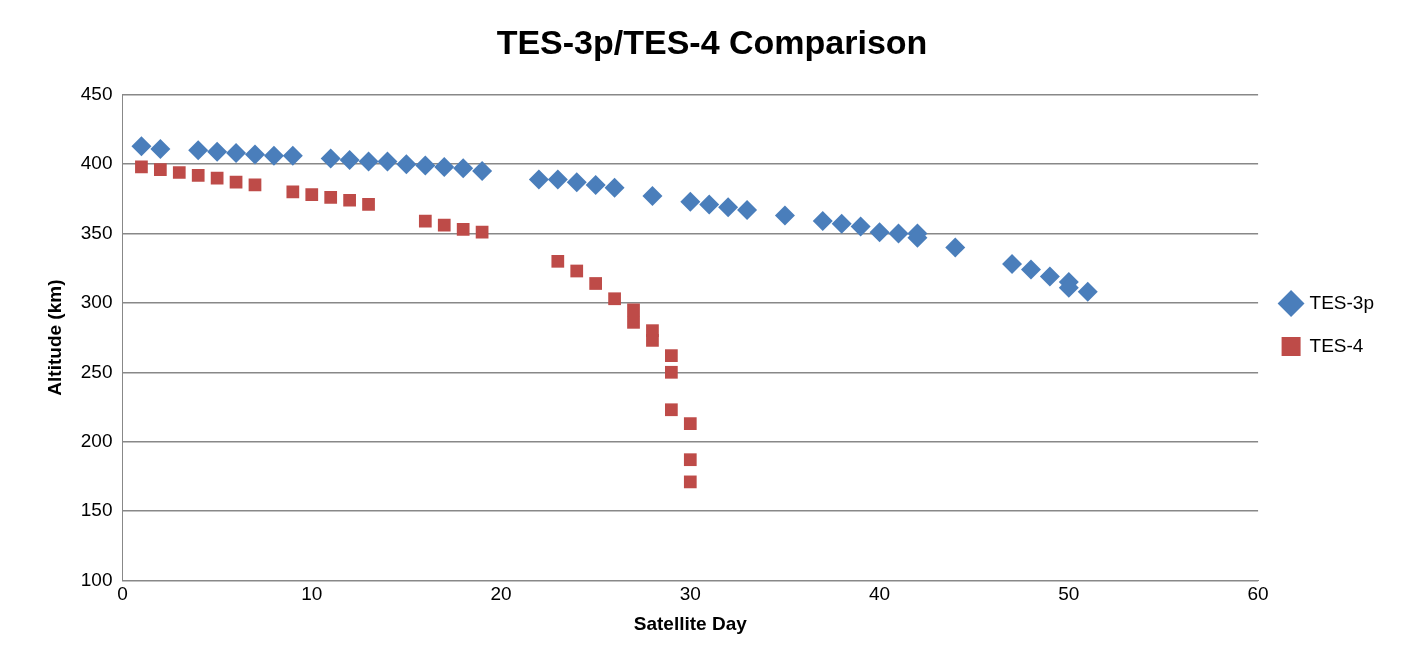 Image resolution: width=1404 pixels, height=645 pixels. Describe the element at coordinates (96, 232) in the screenshot. I see `y-tick-label: 350` at that location.